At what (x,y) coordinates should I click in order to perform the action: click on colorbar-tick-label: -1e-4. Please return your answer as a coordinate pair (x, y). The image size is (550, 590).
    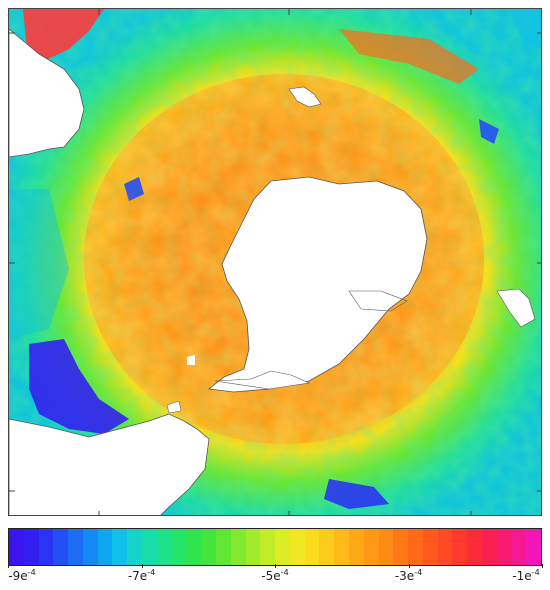
    Looking at the image, I should click on (526, 575).